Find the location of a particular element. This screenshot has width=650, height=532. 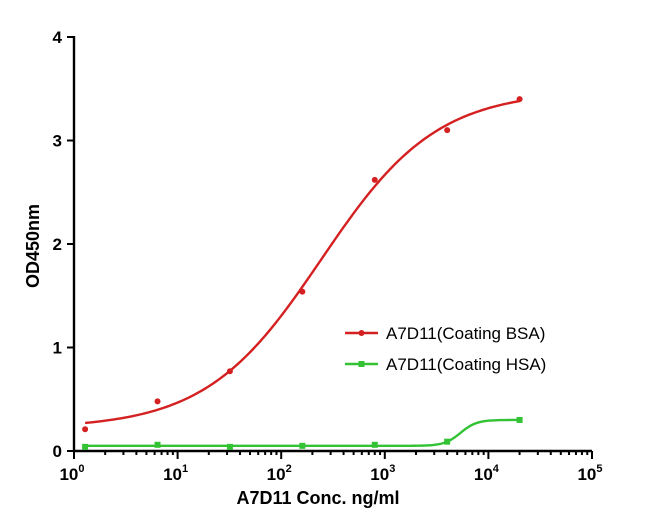

y-tick-label: 1 is located at coordinates (57, 348).